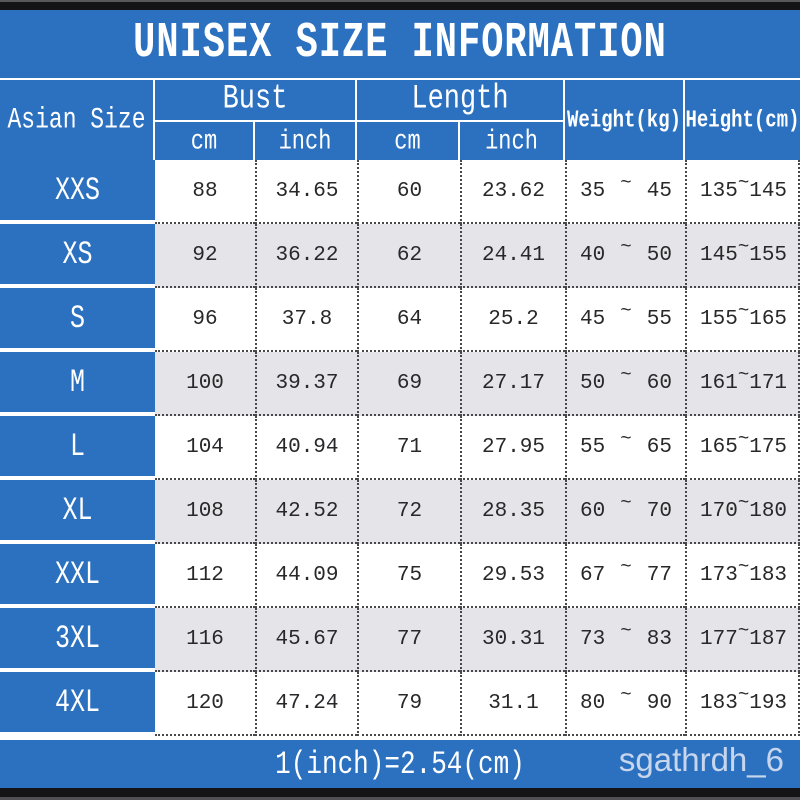 This screenshot has width=800, height=800. I want to click on length-inch-unit-header: inch, so click(511, 141).